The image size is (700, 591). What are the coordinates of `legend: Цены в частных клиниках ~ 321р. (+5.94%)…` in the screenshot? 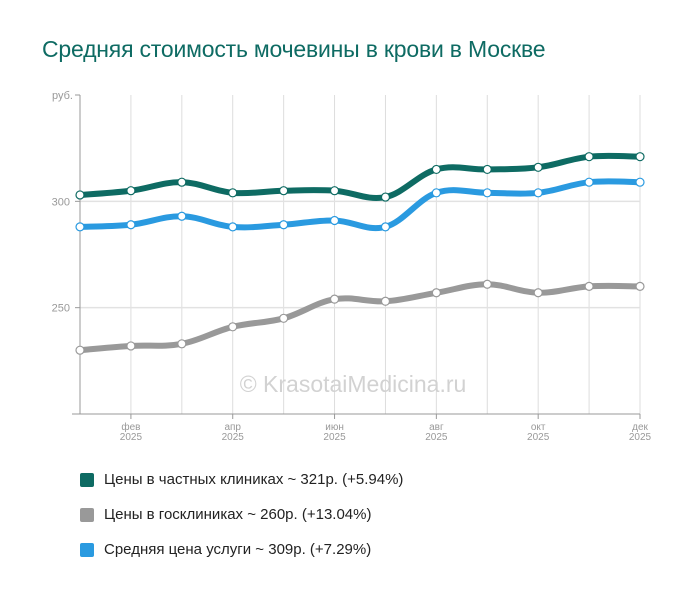 It's located at (241, 514).